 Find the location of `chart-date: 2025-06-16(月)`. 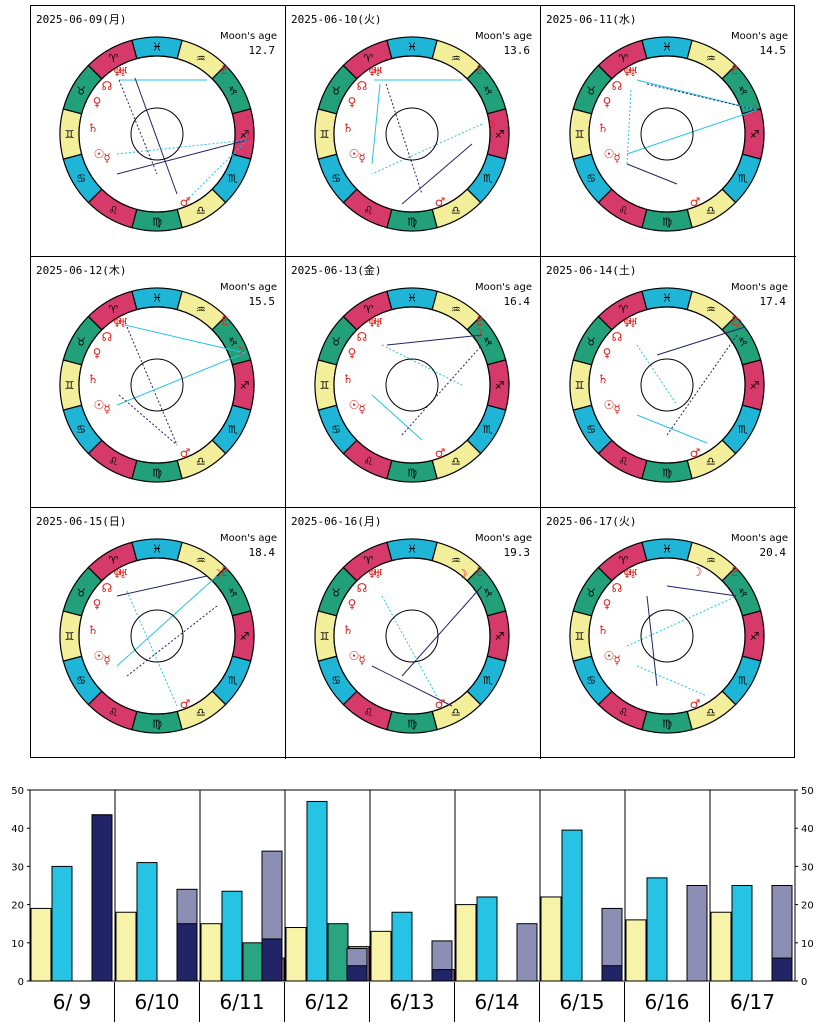

chart-date: 2025-06-16(月) is located at coordinates (336, 521).